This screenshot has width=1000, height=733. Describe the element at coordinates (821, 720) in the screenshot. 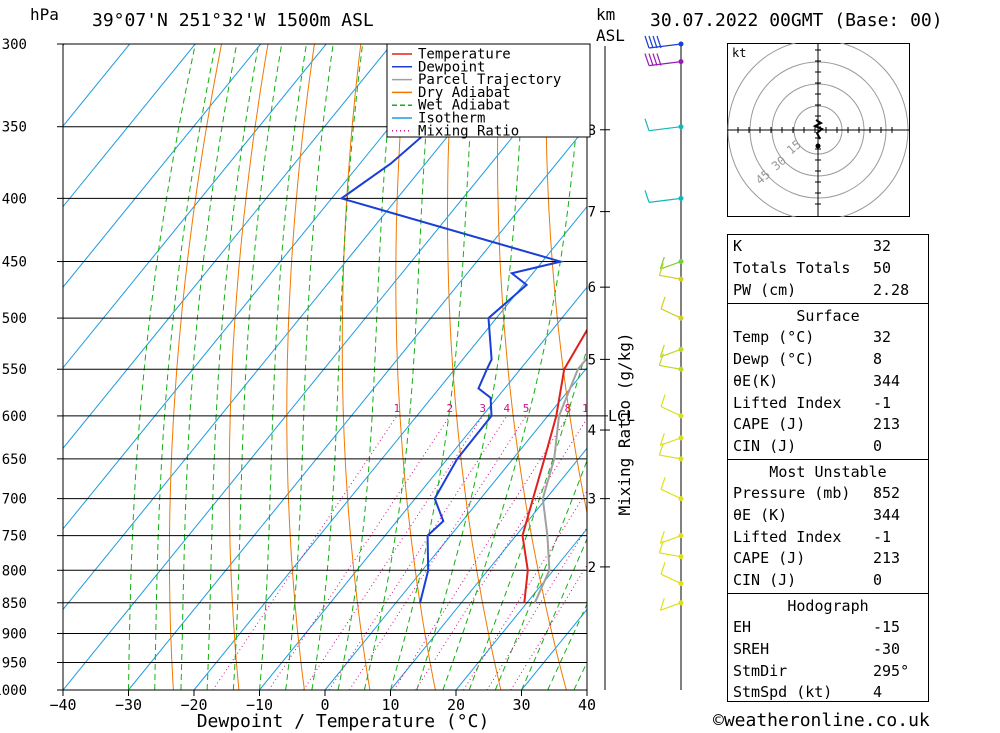

I see `copyright-link: ©weatheronline.co.uk` at that location.